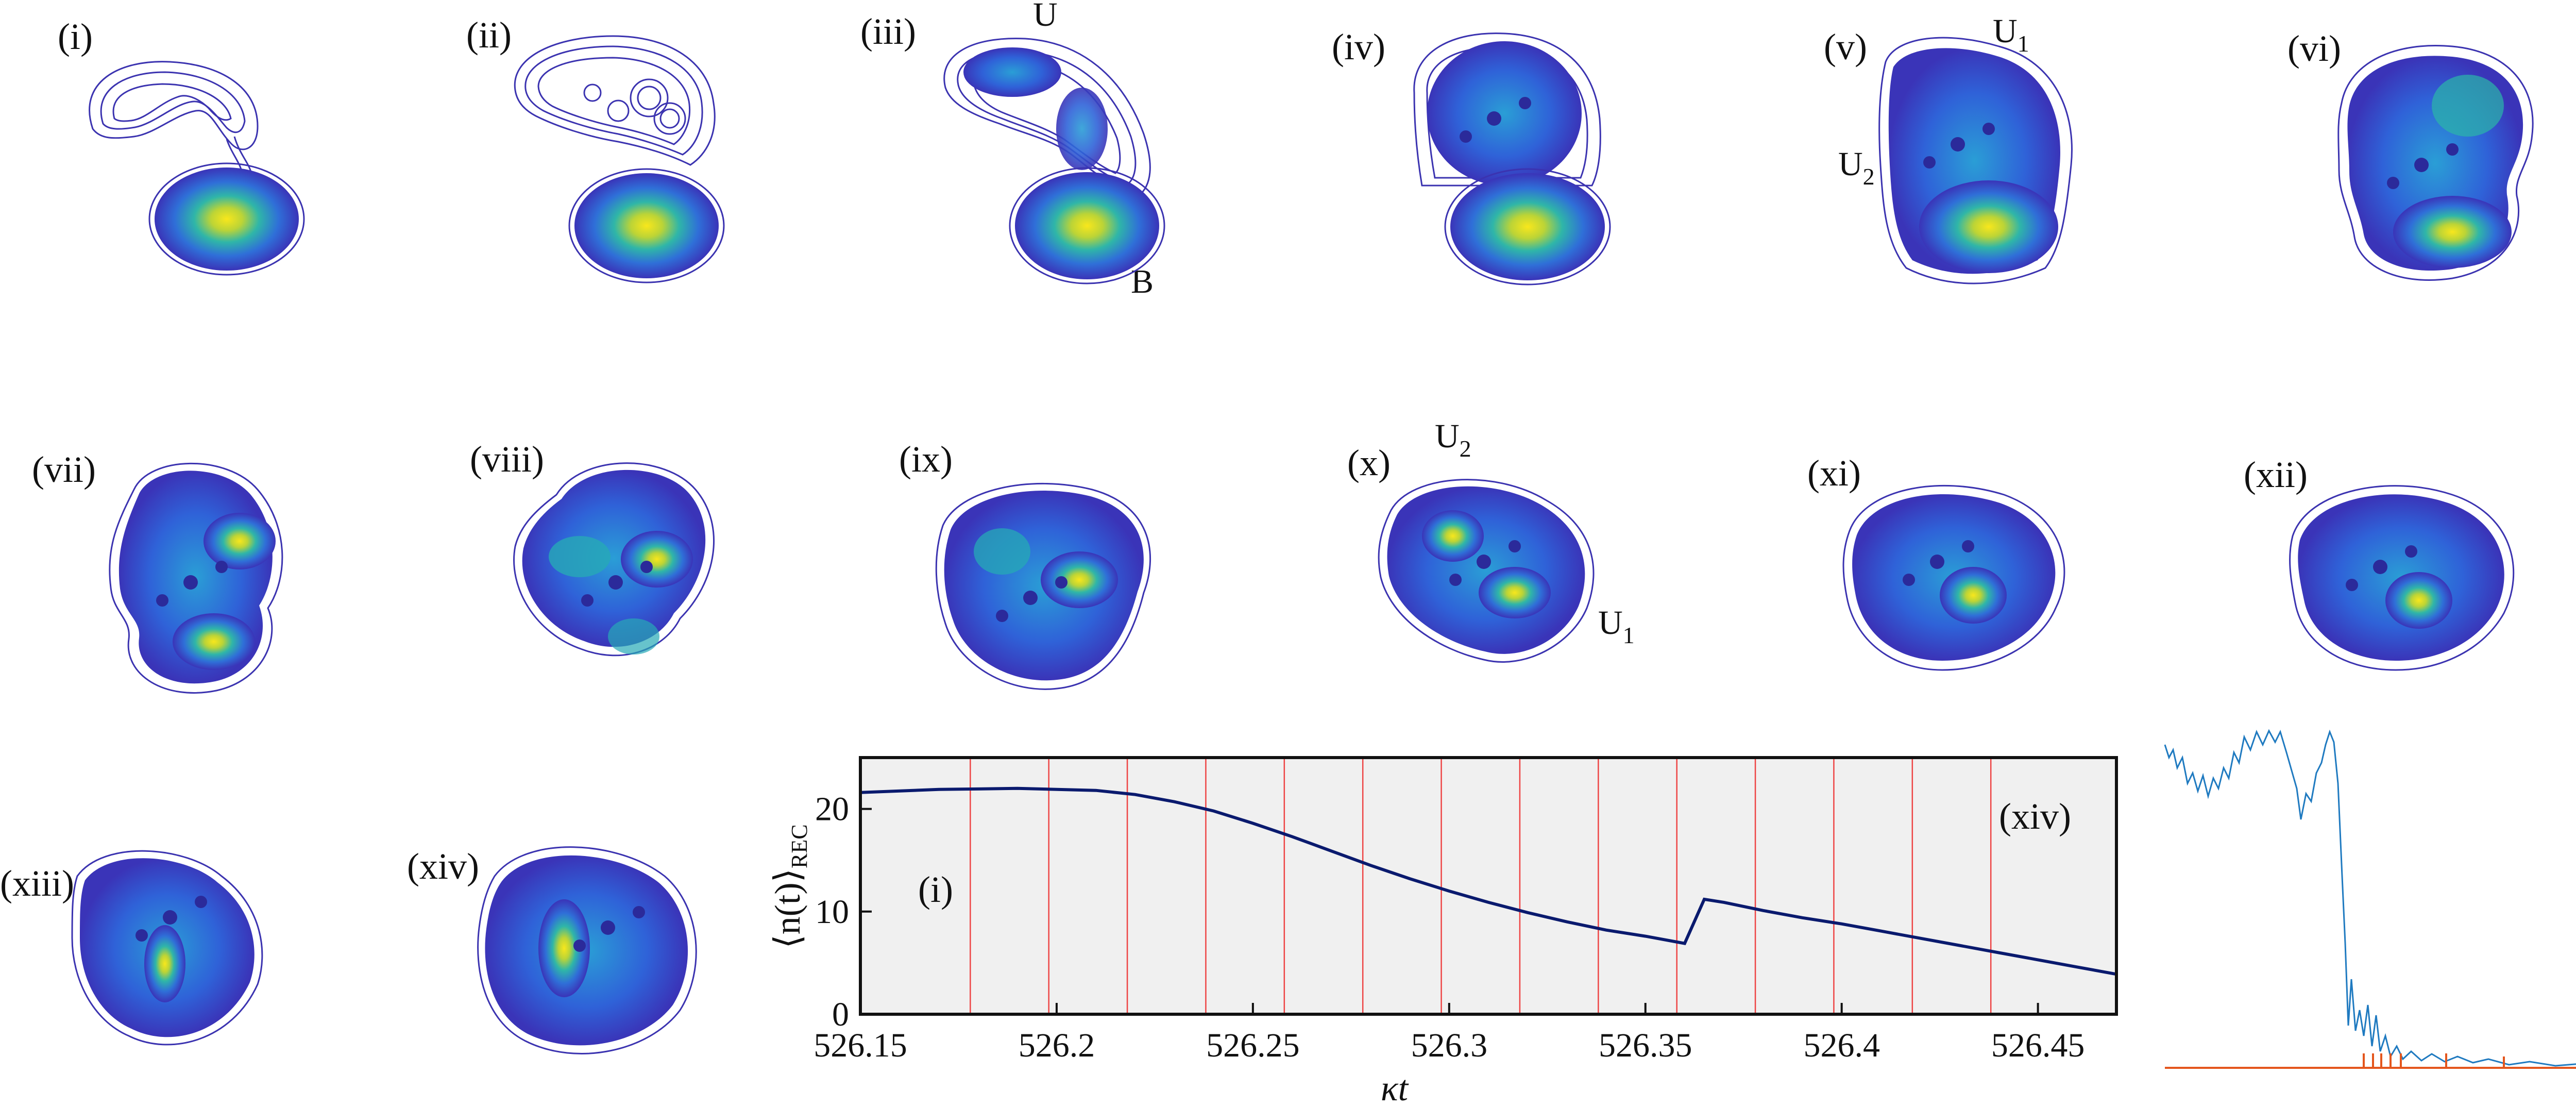  Describe the element at coordinates (840, 1014) in the screenshot. I see `y-tick-label: 0` at that location.